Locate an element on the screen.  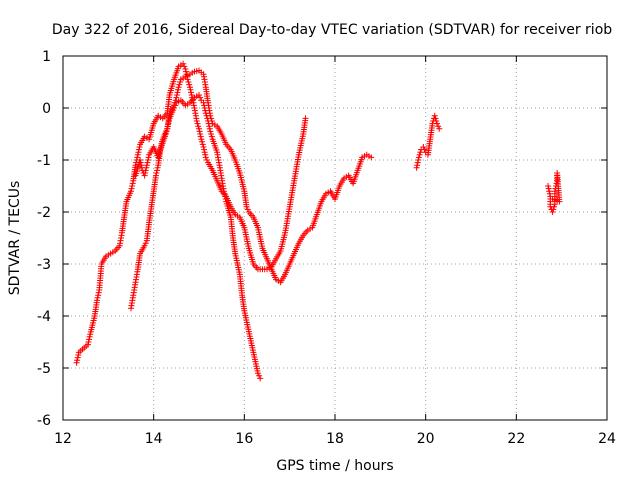
x-tick-label: 20 is located at coordinates (426, 439).